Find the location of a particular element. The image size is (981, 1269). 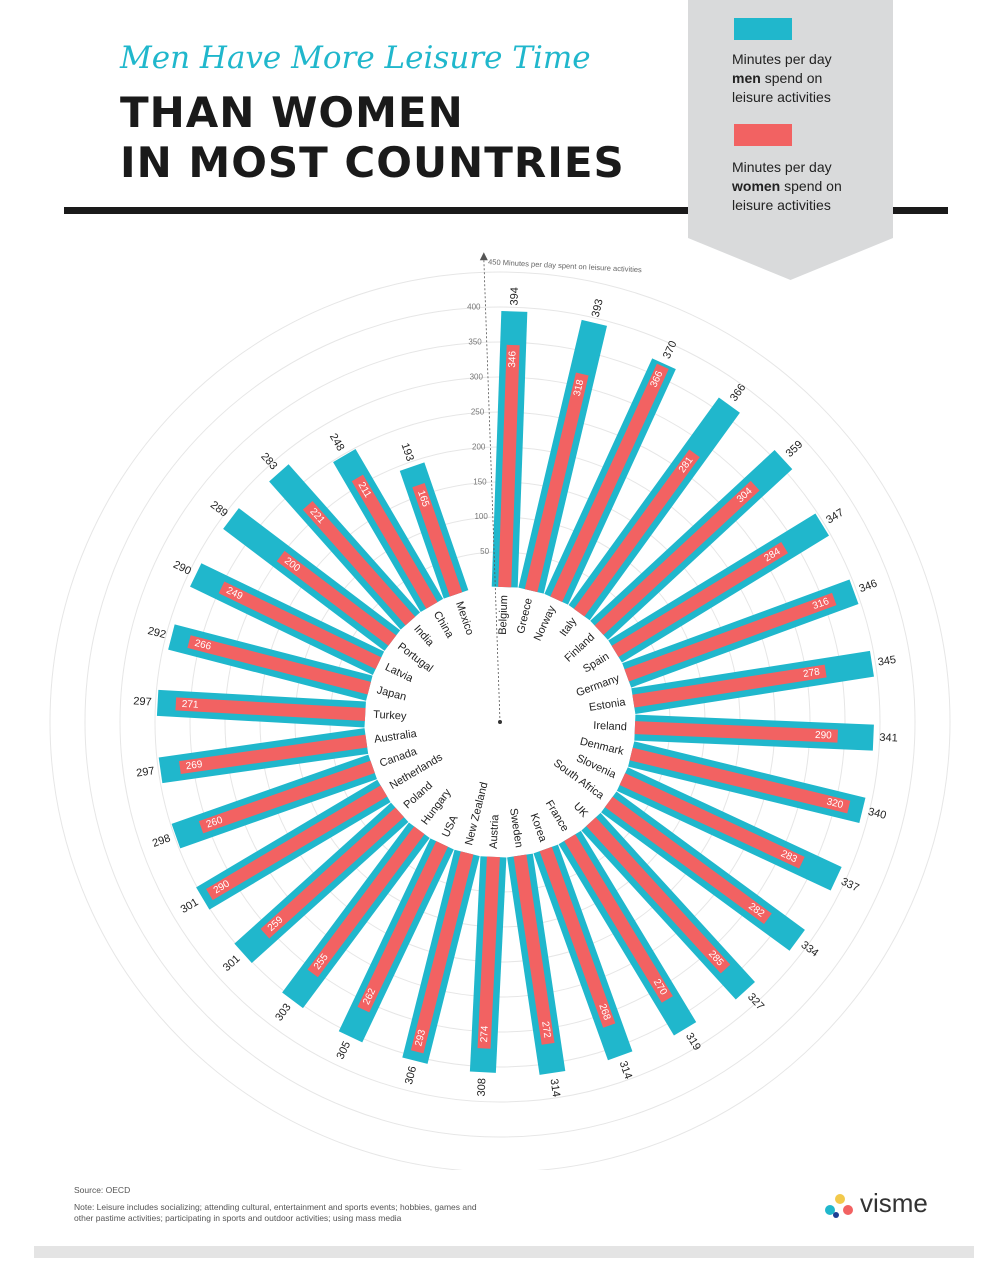

bar-group-slovenia is located at coordinates (729, 829).